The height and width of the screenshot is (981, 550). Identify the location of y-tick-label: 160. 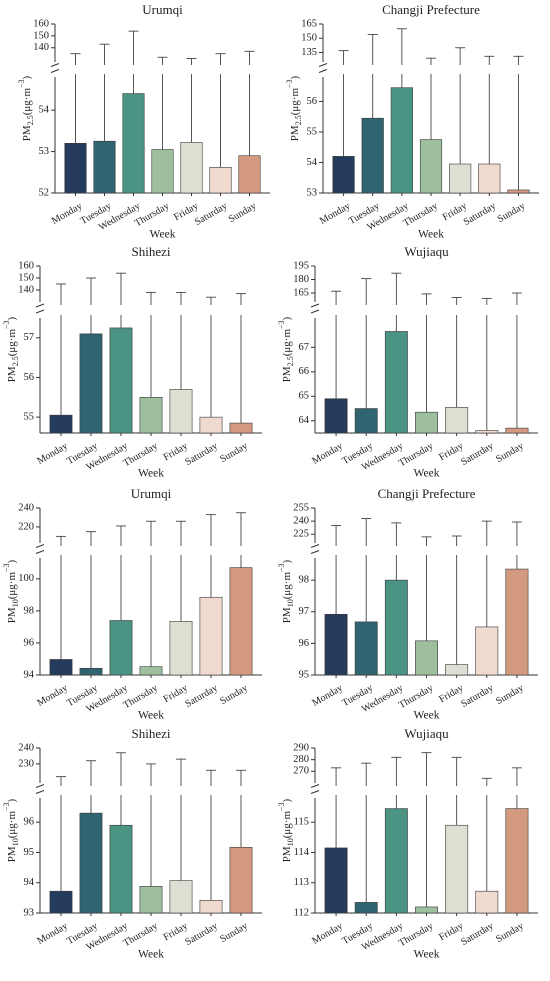
(26, 265).